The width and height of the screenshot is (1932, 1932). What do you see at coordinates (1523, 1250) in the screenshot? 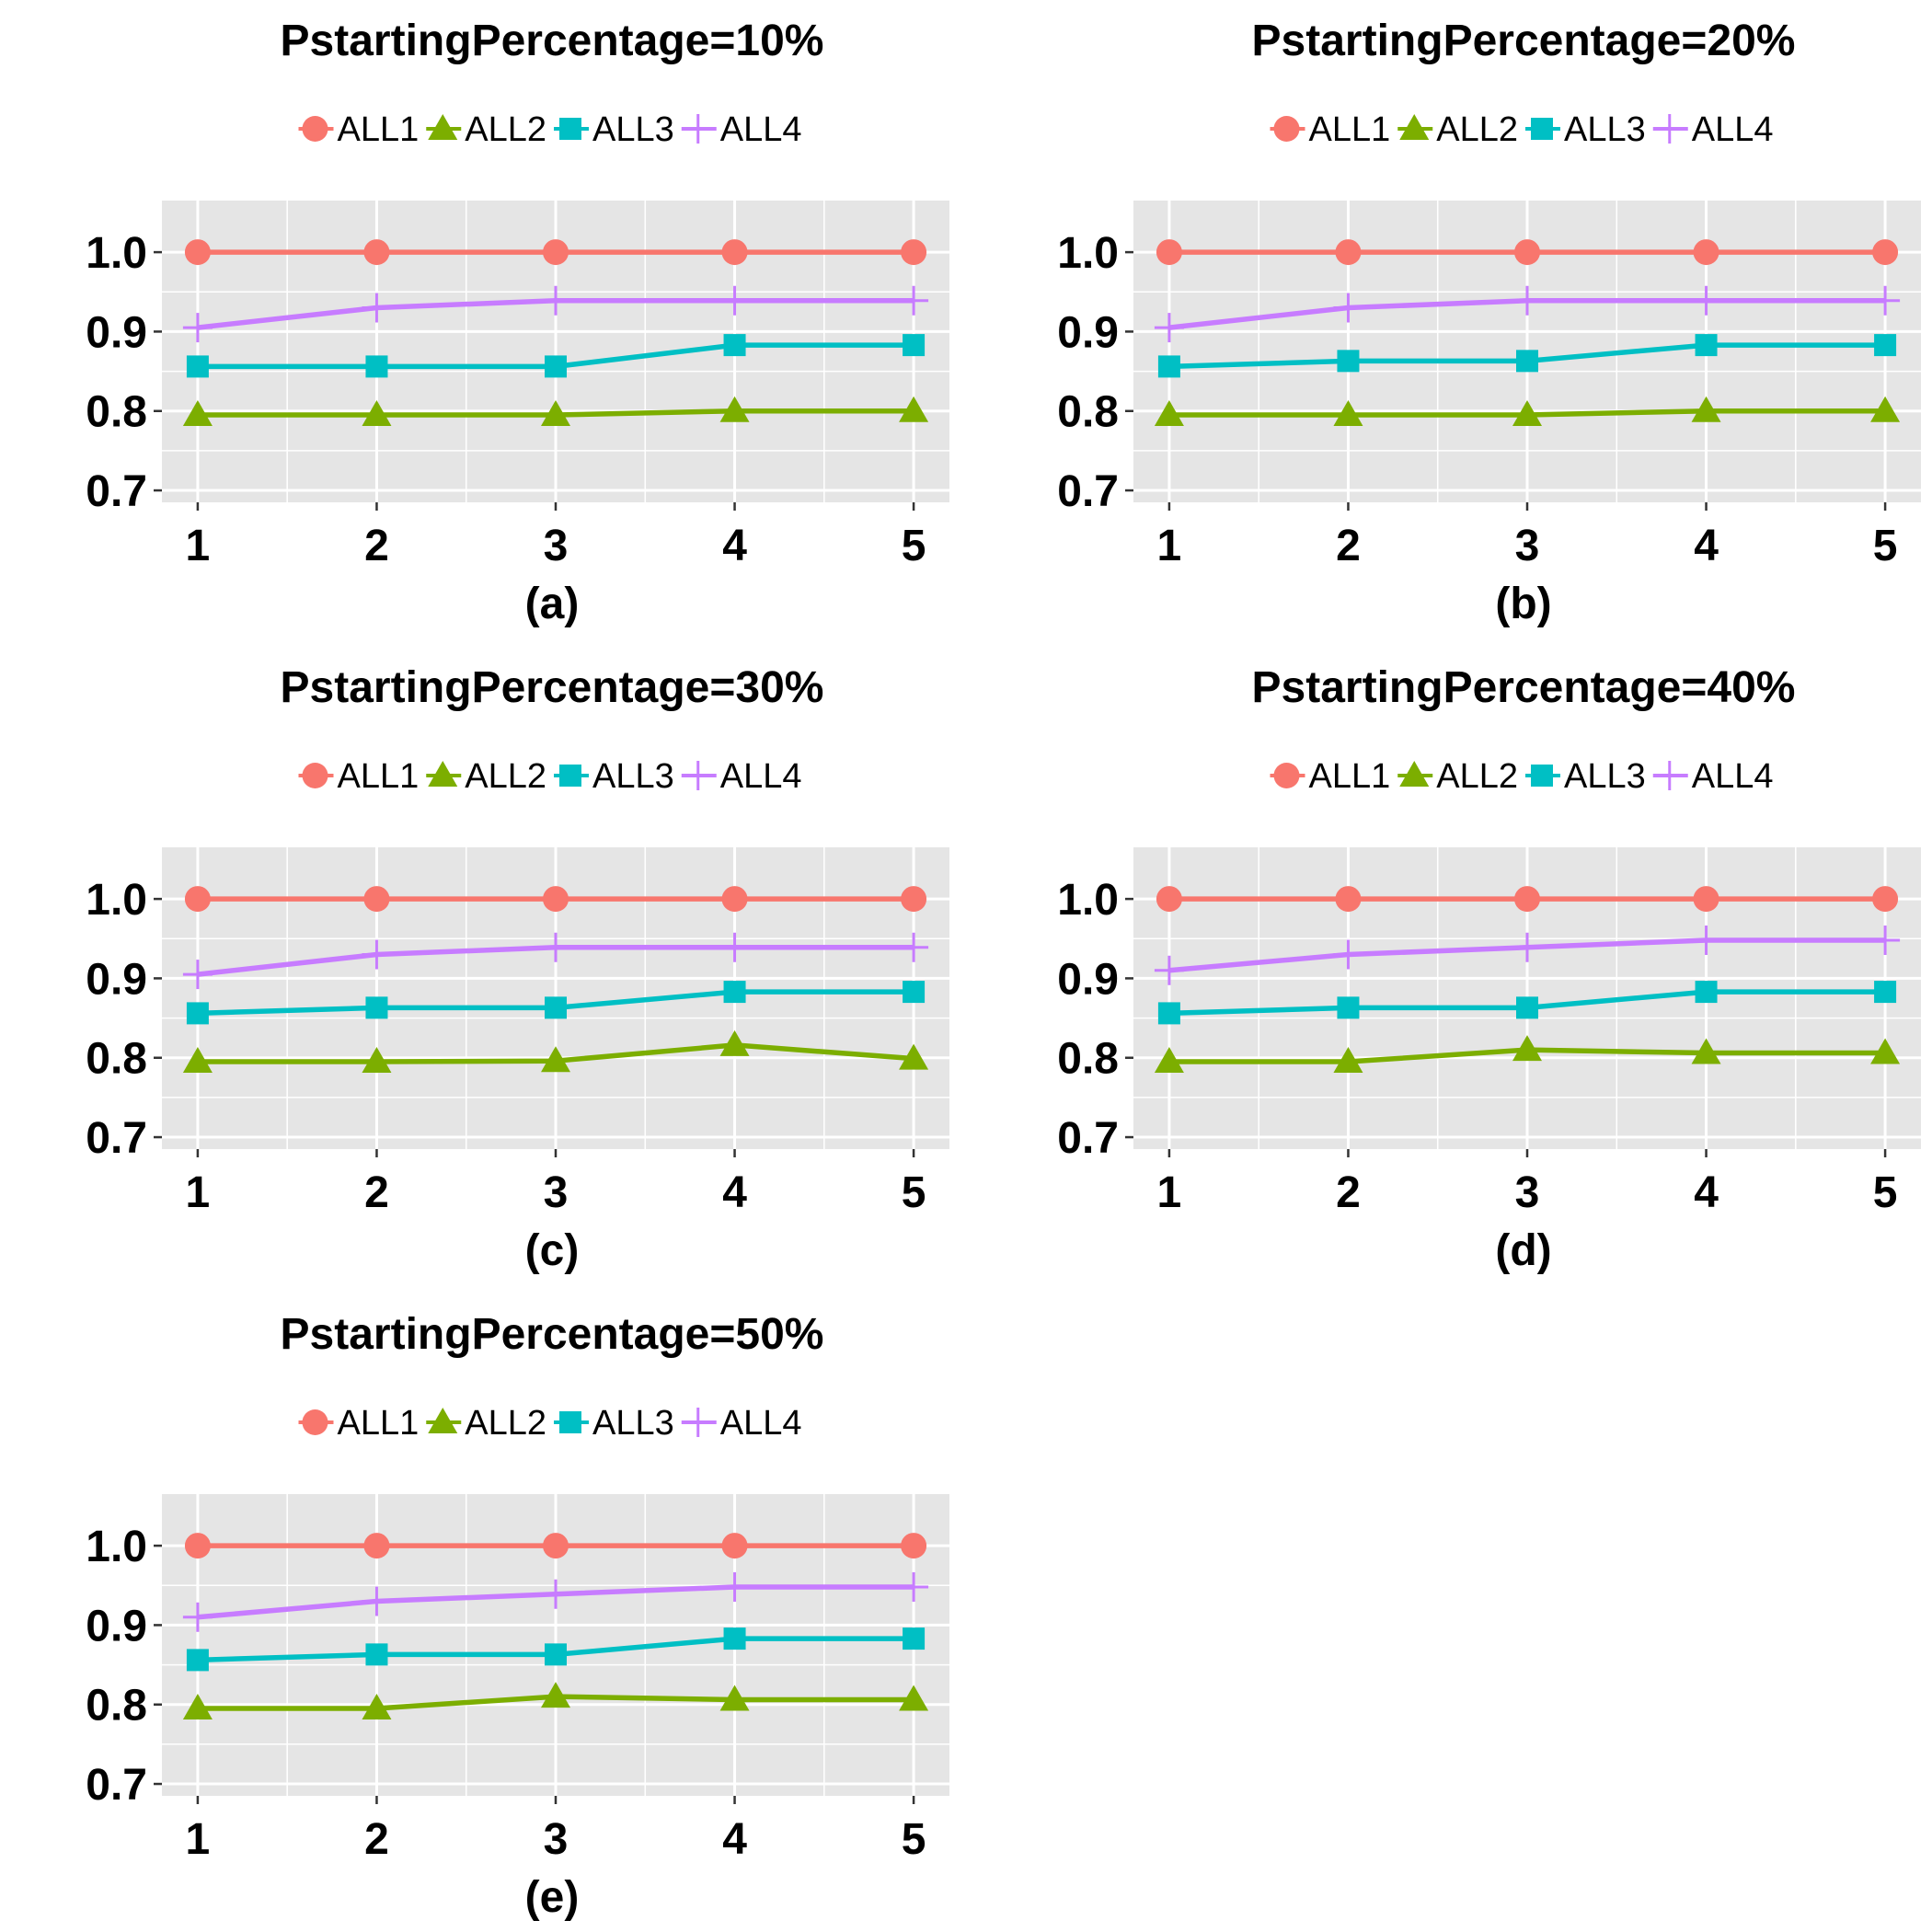
I see `x-axis-label: (d)` at bounding box center [1523, 1250].